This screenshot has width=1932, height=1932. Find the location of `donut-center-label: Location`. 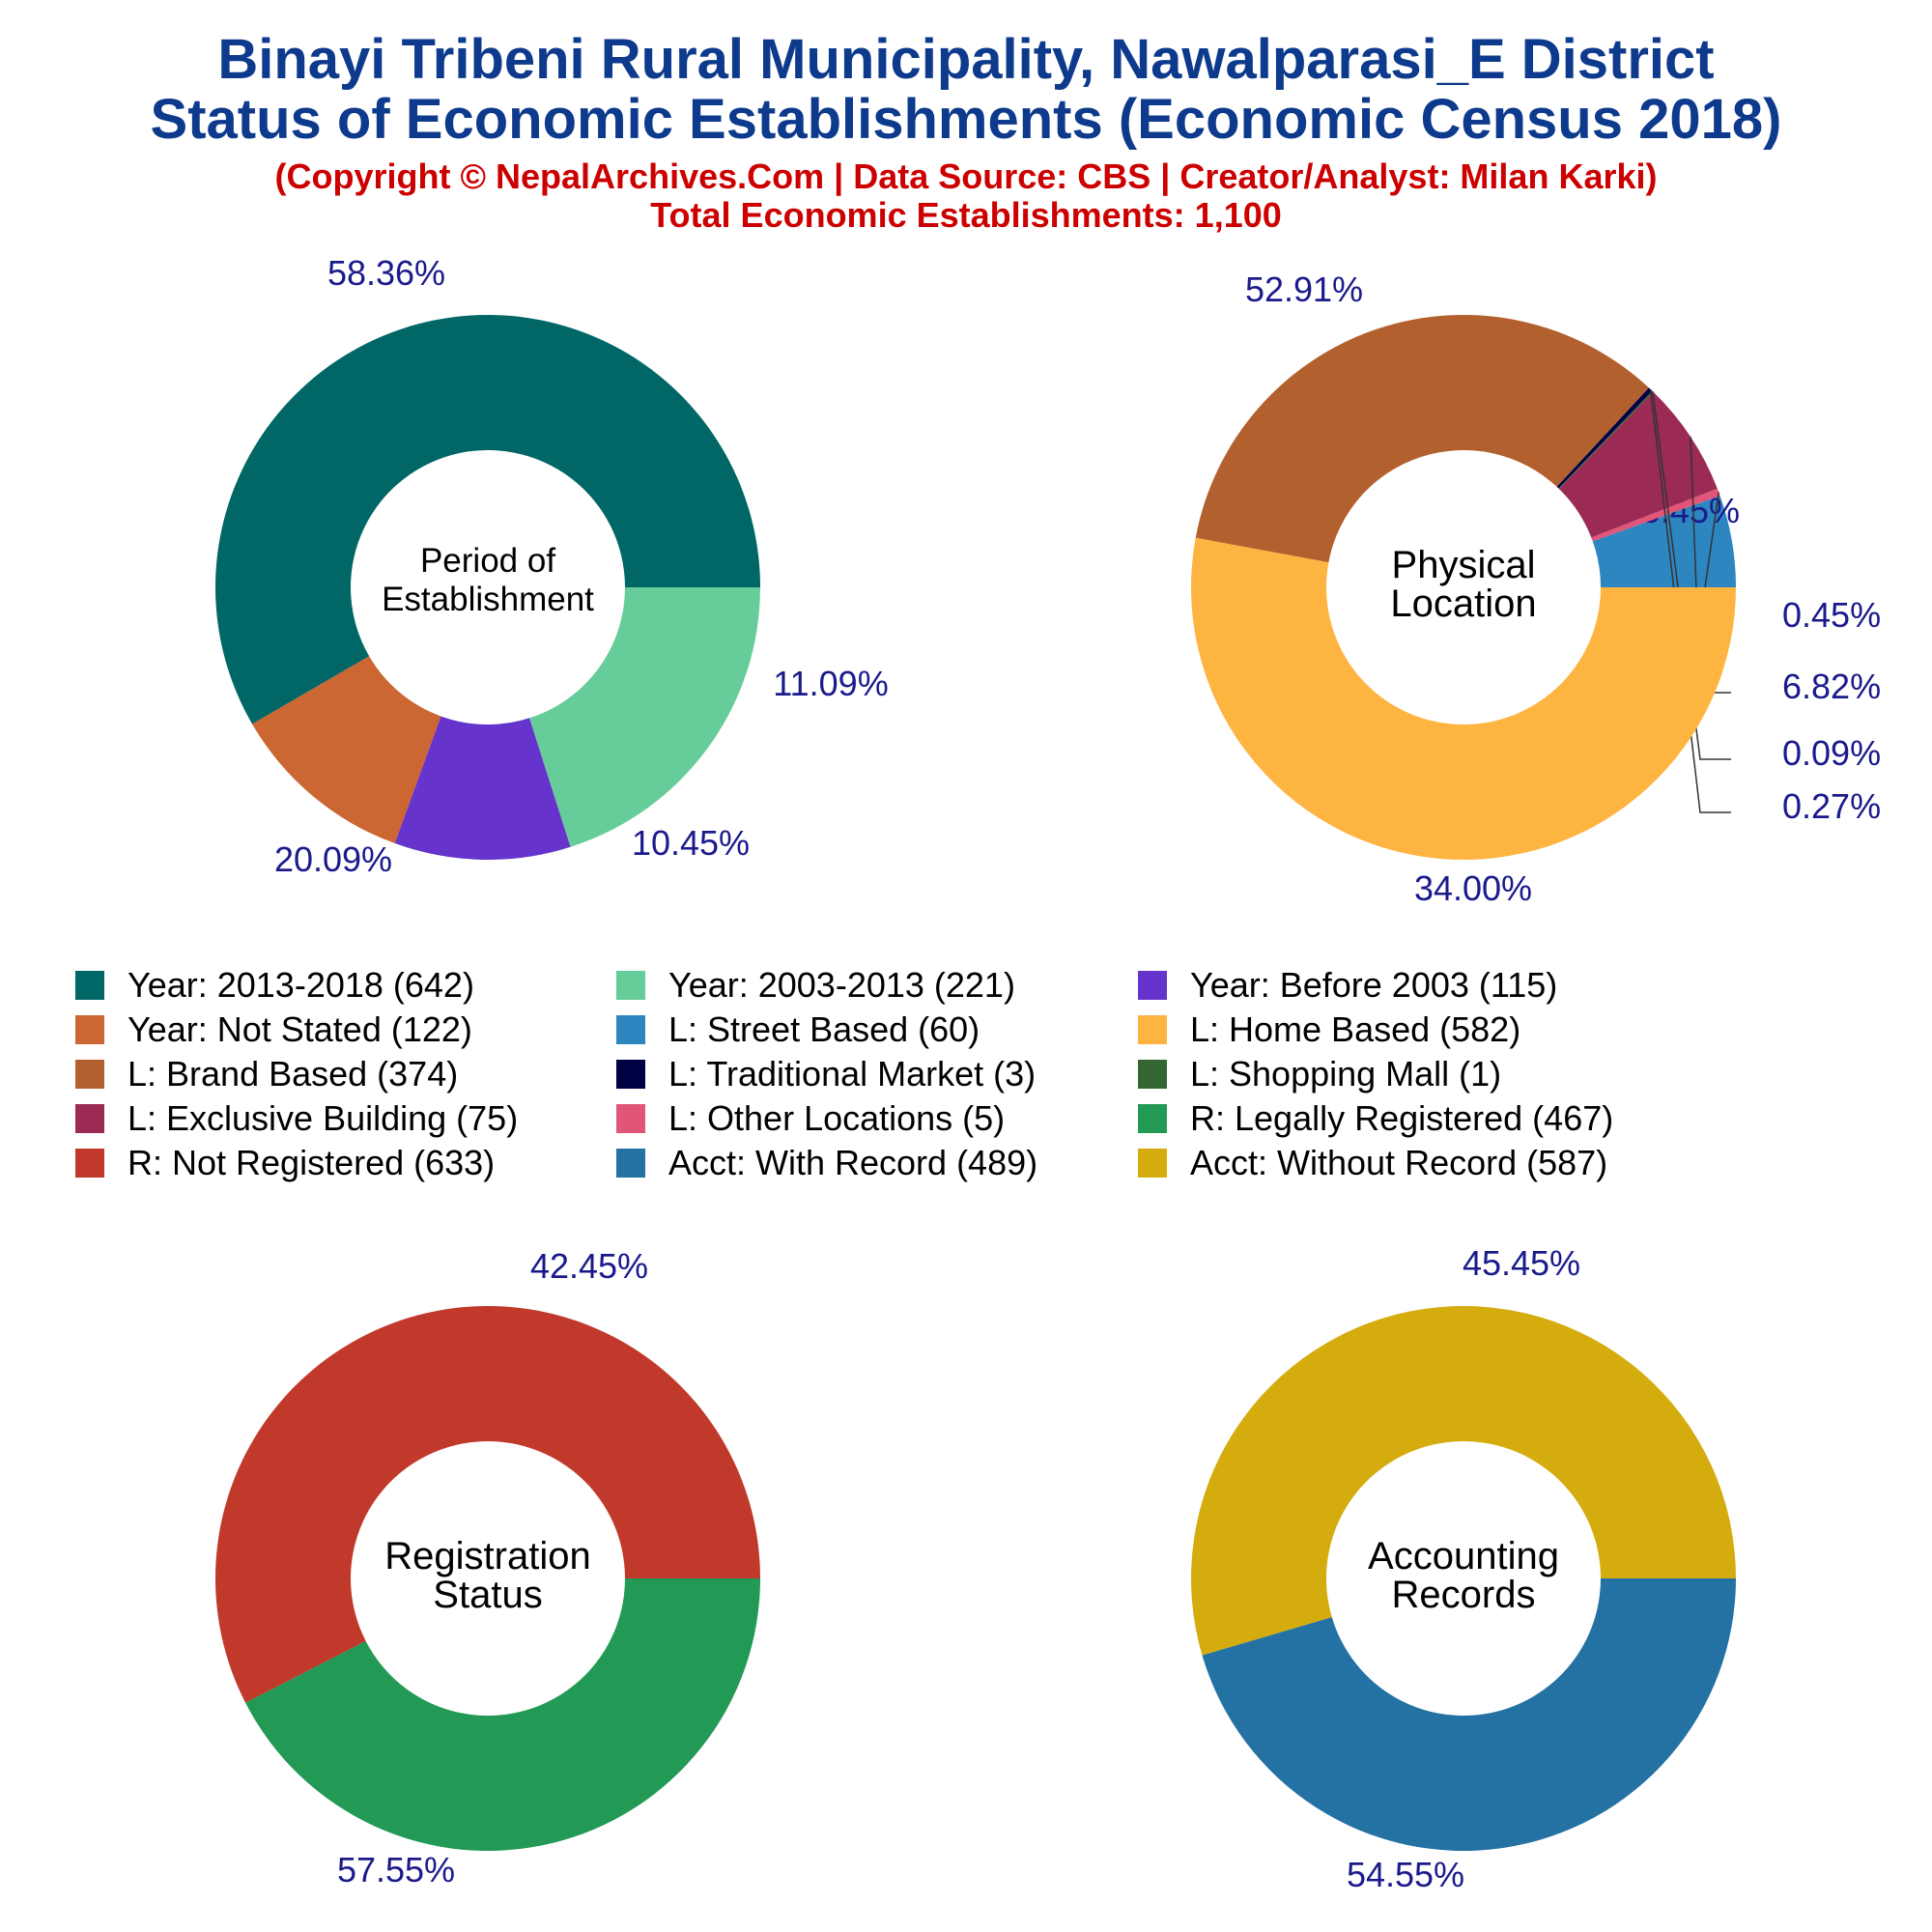

donut-center-label: Location is located at coordinates (1463, 603).